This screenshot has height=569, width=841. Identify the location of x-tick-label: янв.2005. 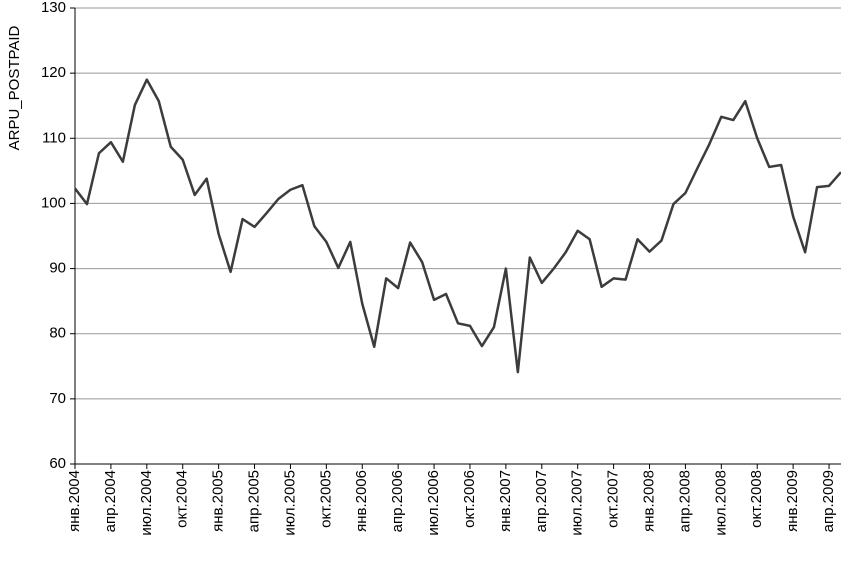
(218, 501).